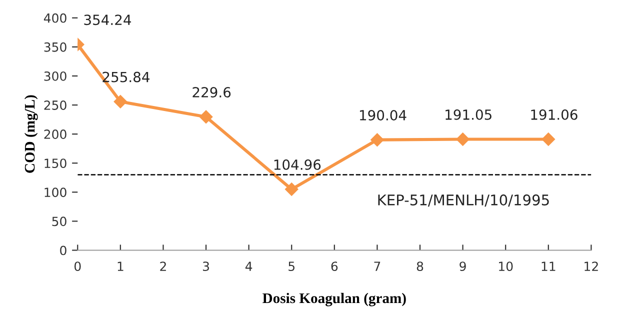 The image size is (621, 325). What do you see at coordinates (334, 299) in the screenshot?
I see `x-axis-title: Dosis Koagulan (gram)` at bounding box center [334, 299].